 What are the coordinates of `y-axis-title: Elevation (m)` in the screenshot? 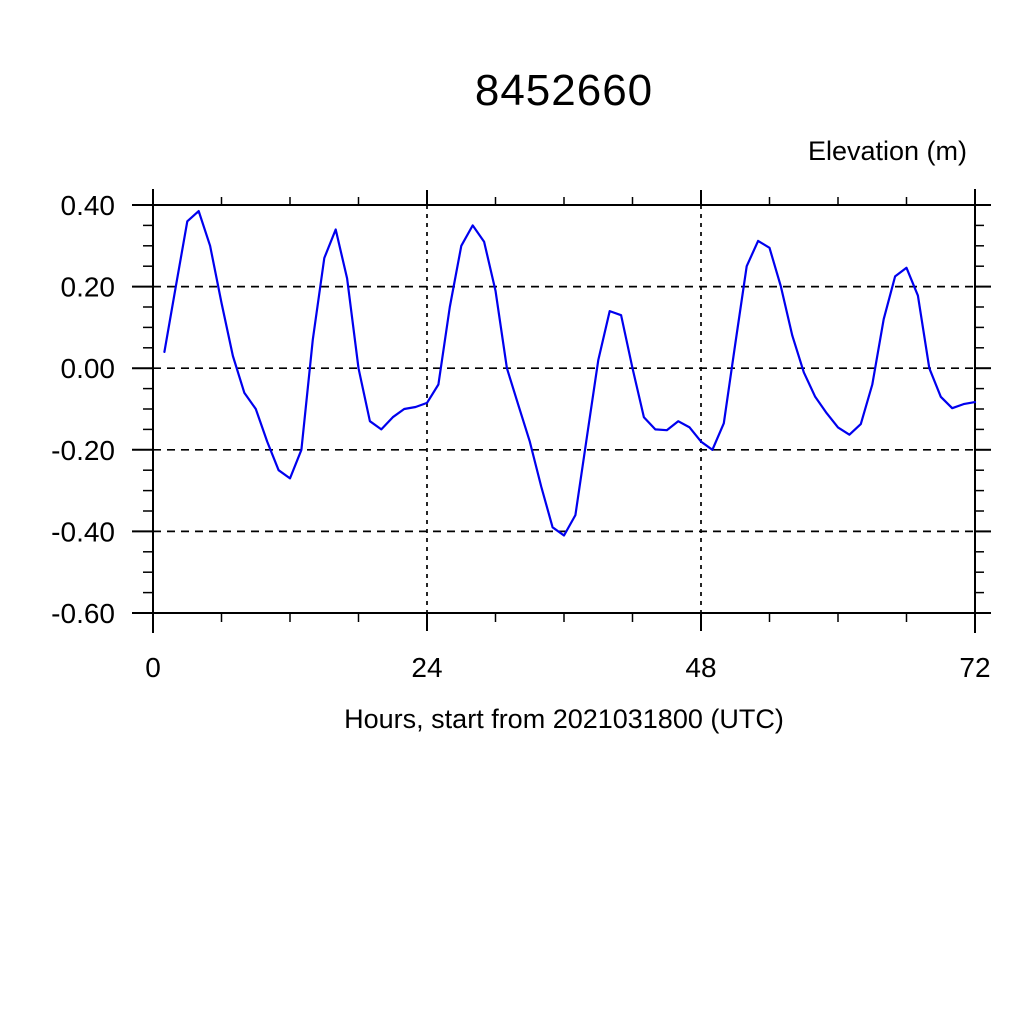 It's located at (887, 151).